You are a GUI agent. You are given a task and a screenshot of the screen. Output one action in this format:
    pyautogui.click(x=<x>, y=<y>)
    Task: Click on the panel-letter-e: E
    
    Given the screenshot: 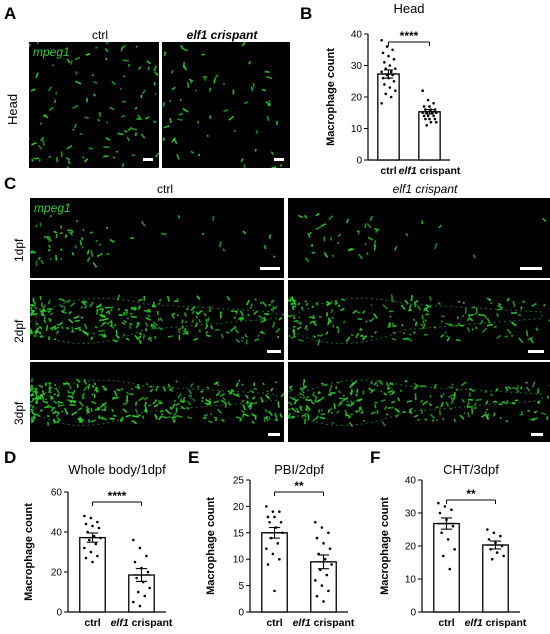 What is the action you would take?
    pyautogui.click(x=194, y=457)
    